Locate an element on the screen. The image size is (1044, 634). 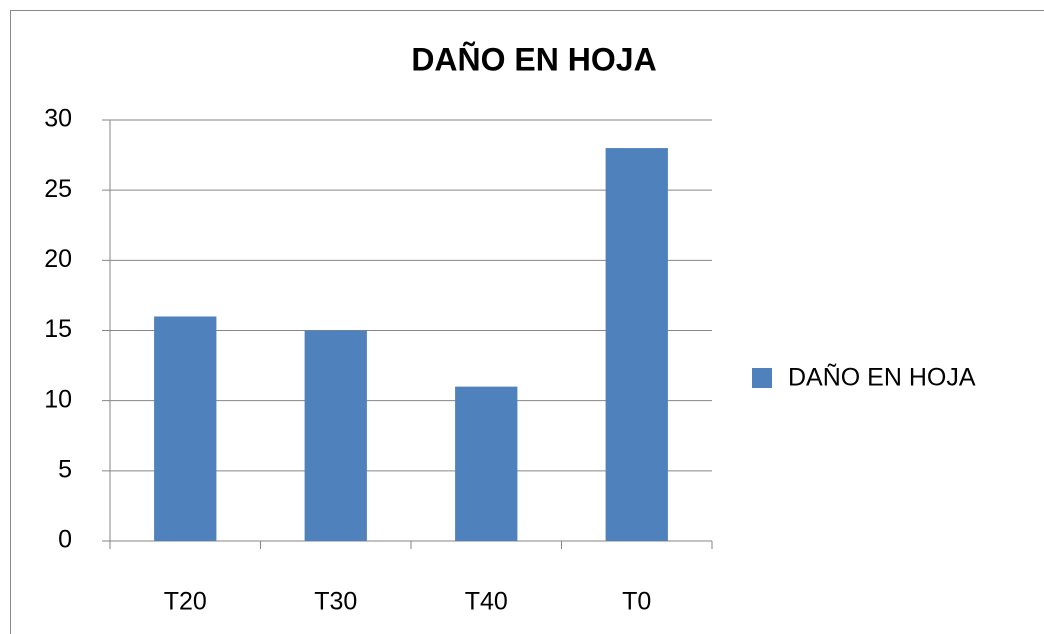
chart-title: DAÑO EN HOJA is located at coordinates (533, 59).